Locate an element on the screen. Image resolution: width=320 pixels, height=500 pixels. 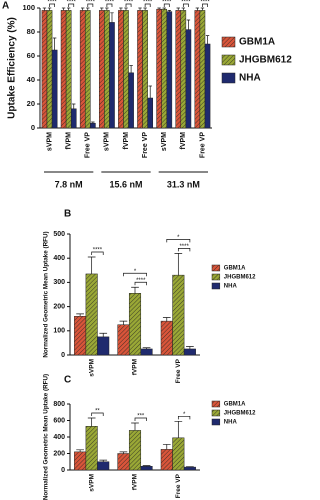
group-label: 15.6 nM is located at coordinates (125, 184).